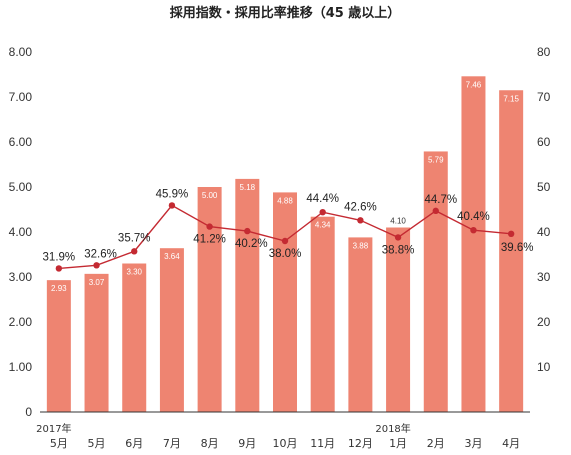  What do you see at coordinates (21, 322) in the screenshot?
I see `left-axis-tick-label: 2.00` at bounding box center [21, 322].